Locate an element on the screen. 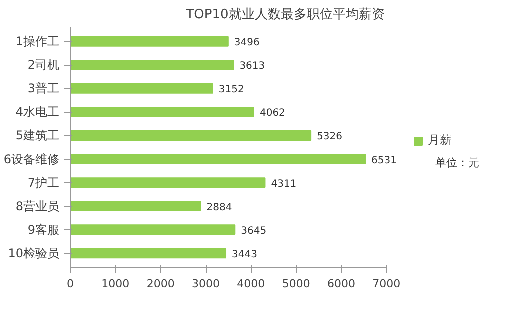 The image size is (518, 330). chart-title: TOP10就业人数最多职位平均薪资 is located at coordinates (285, 15).